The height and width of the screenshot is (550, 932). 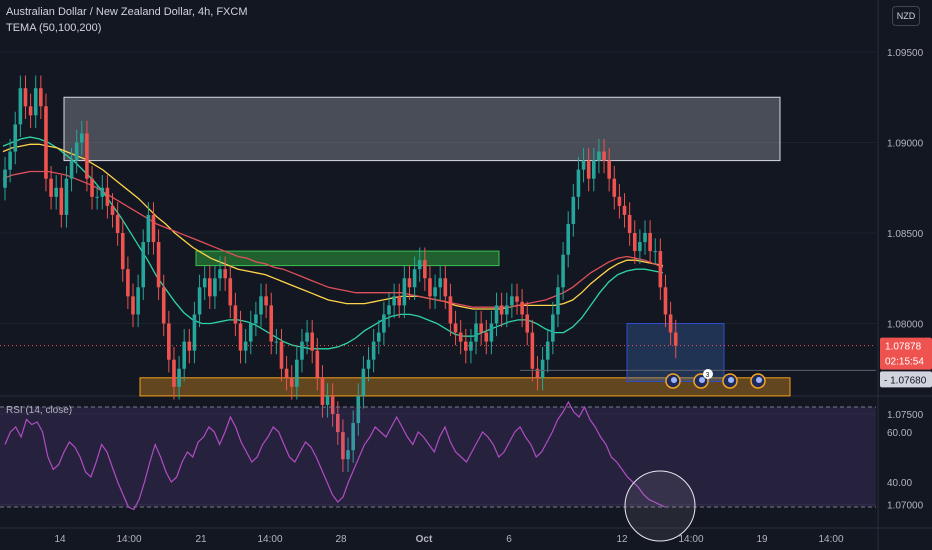 I want to click on time-tick: 6, so click(x=509, y=539).